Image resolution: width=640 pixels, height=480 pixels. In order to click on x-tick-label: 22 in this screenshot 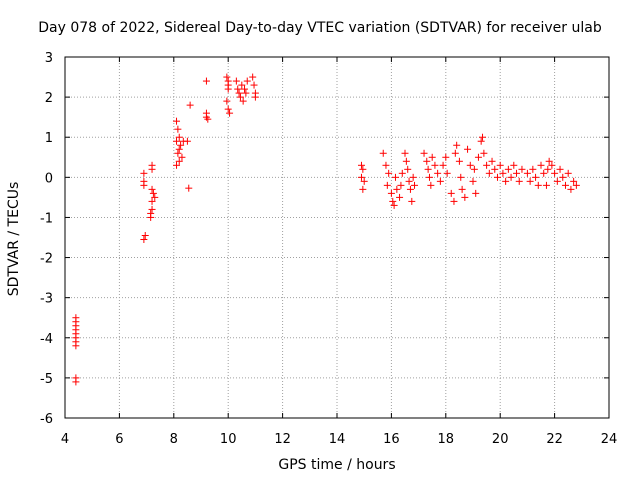, I will do `click(554, 439)`.